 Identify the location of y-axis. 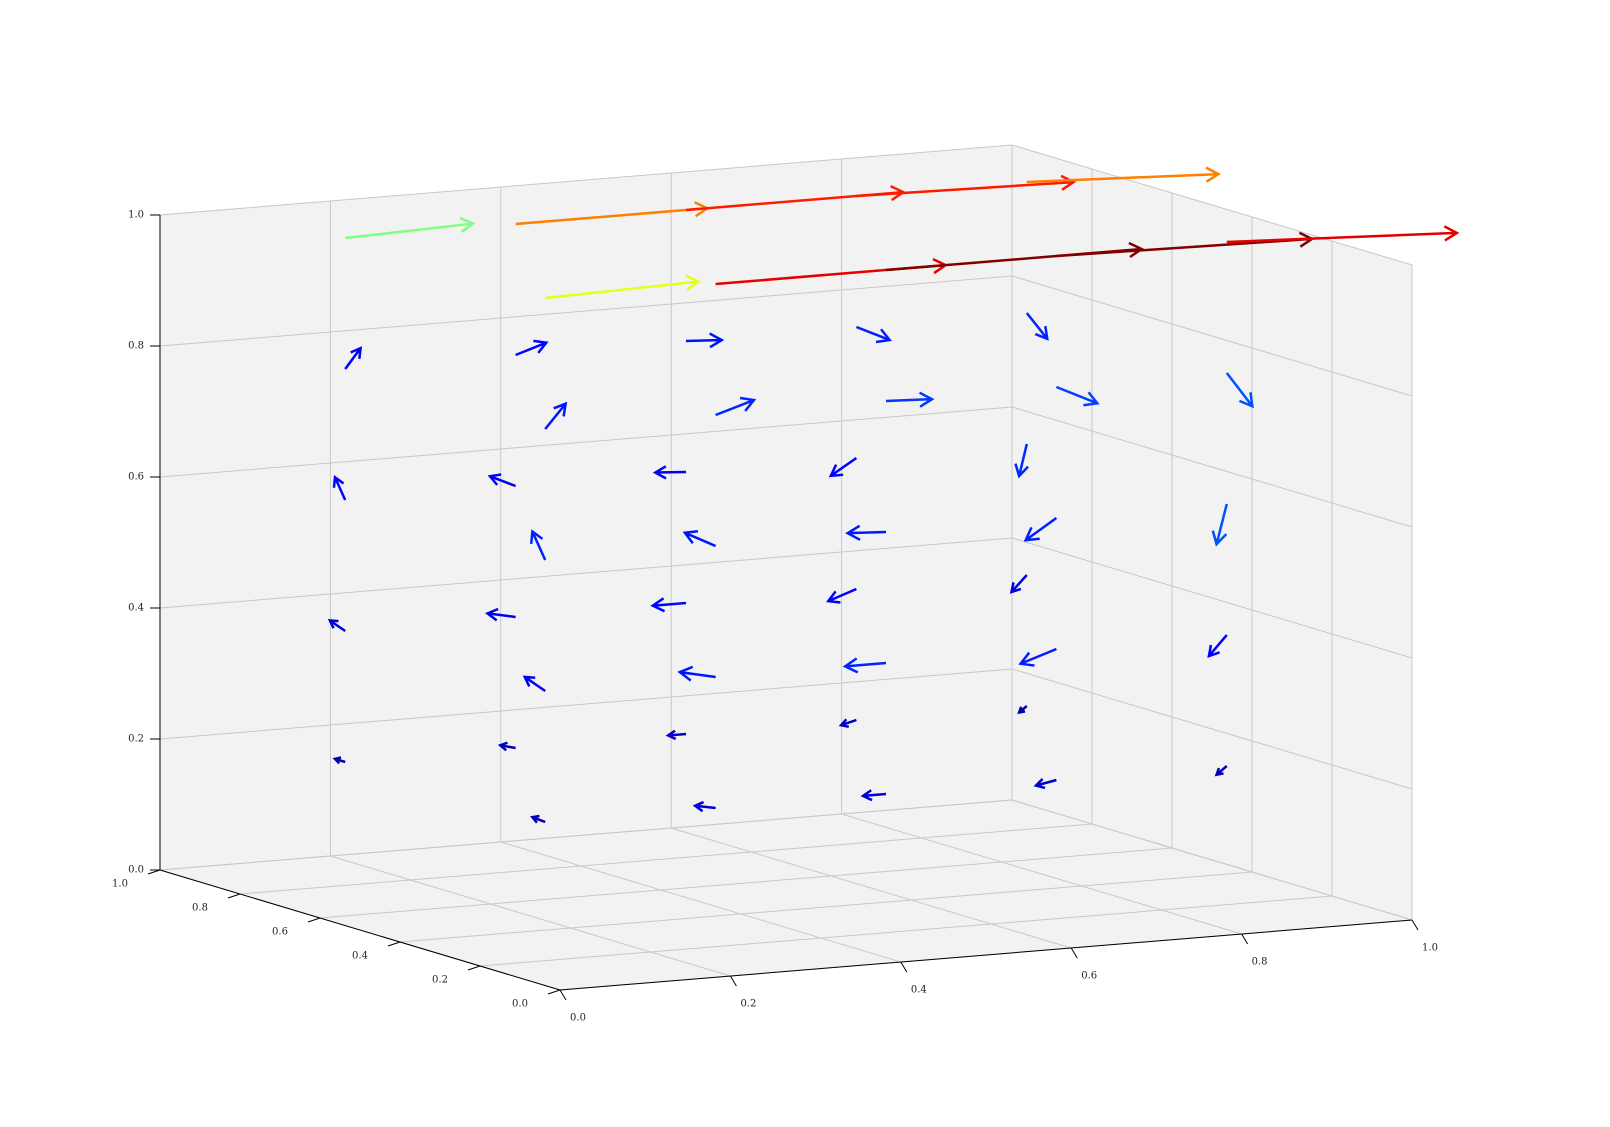
(360, 930).